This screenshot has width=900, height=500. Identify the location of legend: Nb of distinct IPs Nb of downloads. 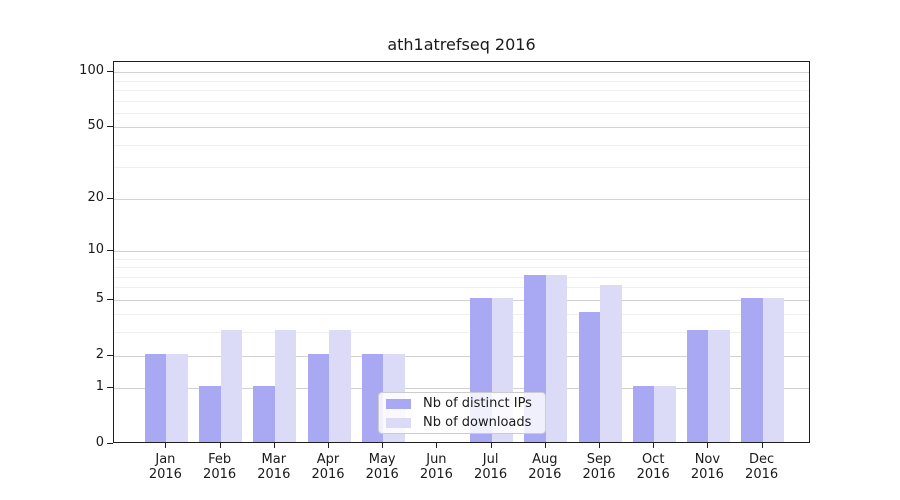
(462, 413).